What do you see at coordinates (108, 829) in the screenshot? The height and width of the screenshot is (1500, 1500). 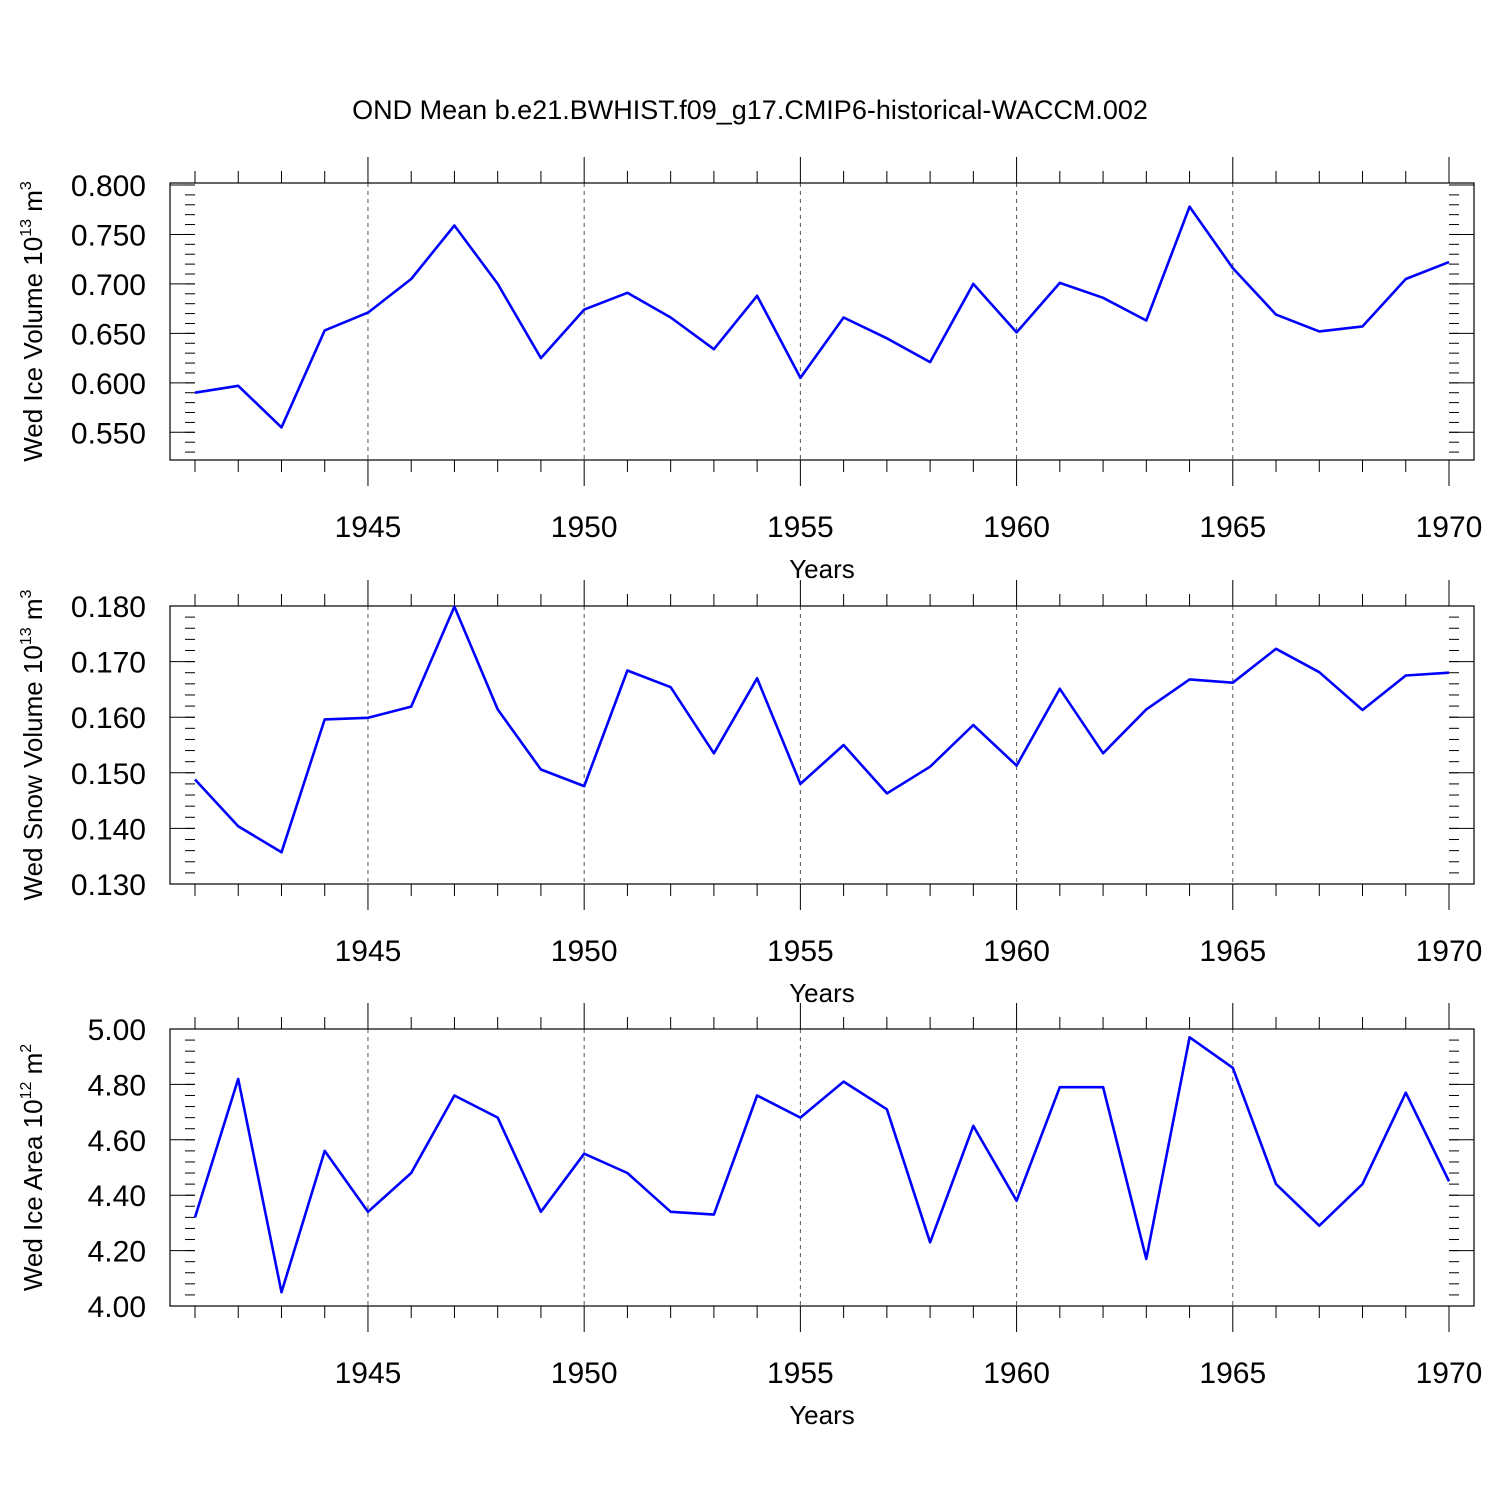 I see `y-tick-label: 0.140` at bounding box center [108, 829].